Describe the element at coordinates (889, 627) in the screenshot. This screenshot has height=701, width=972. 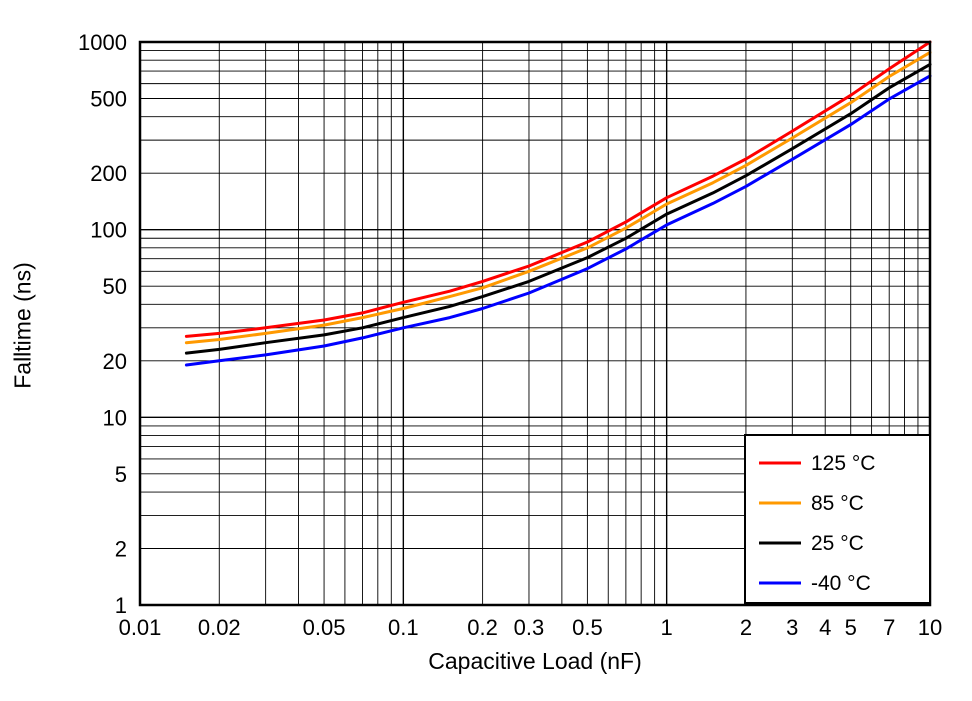
I see `x-tick-label: 7` at that location.